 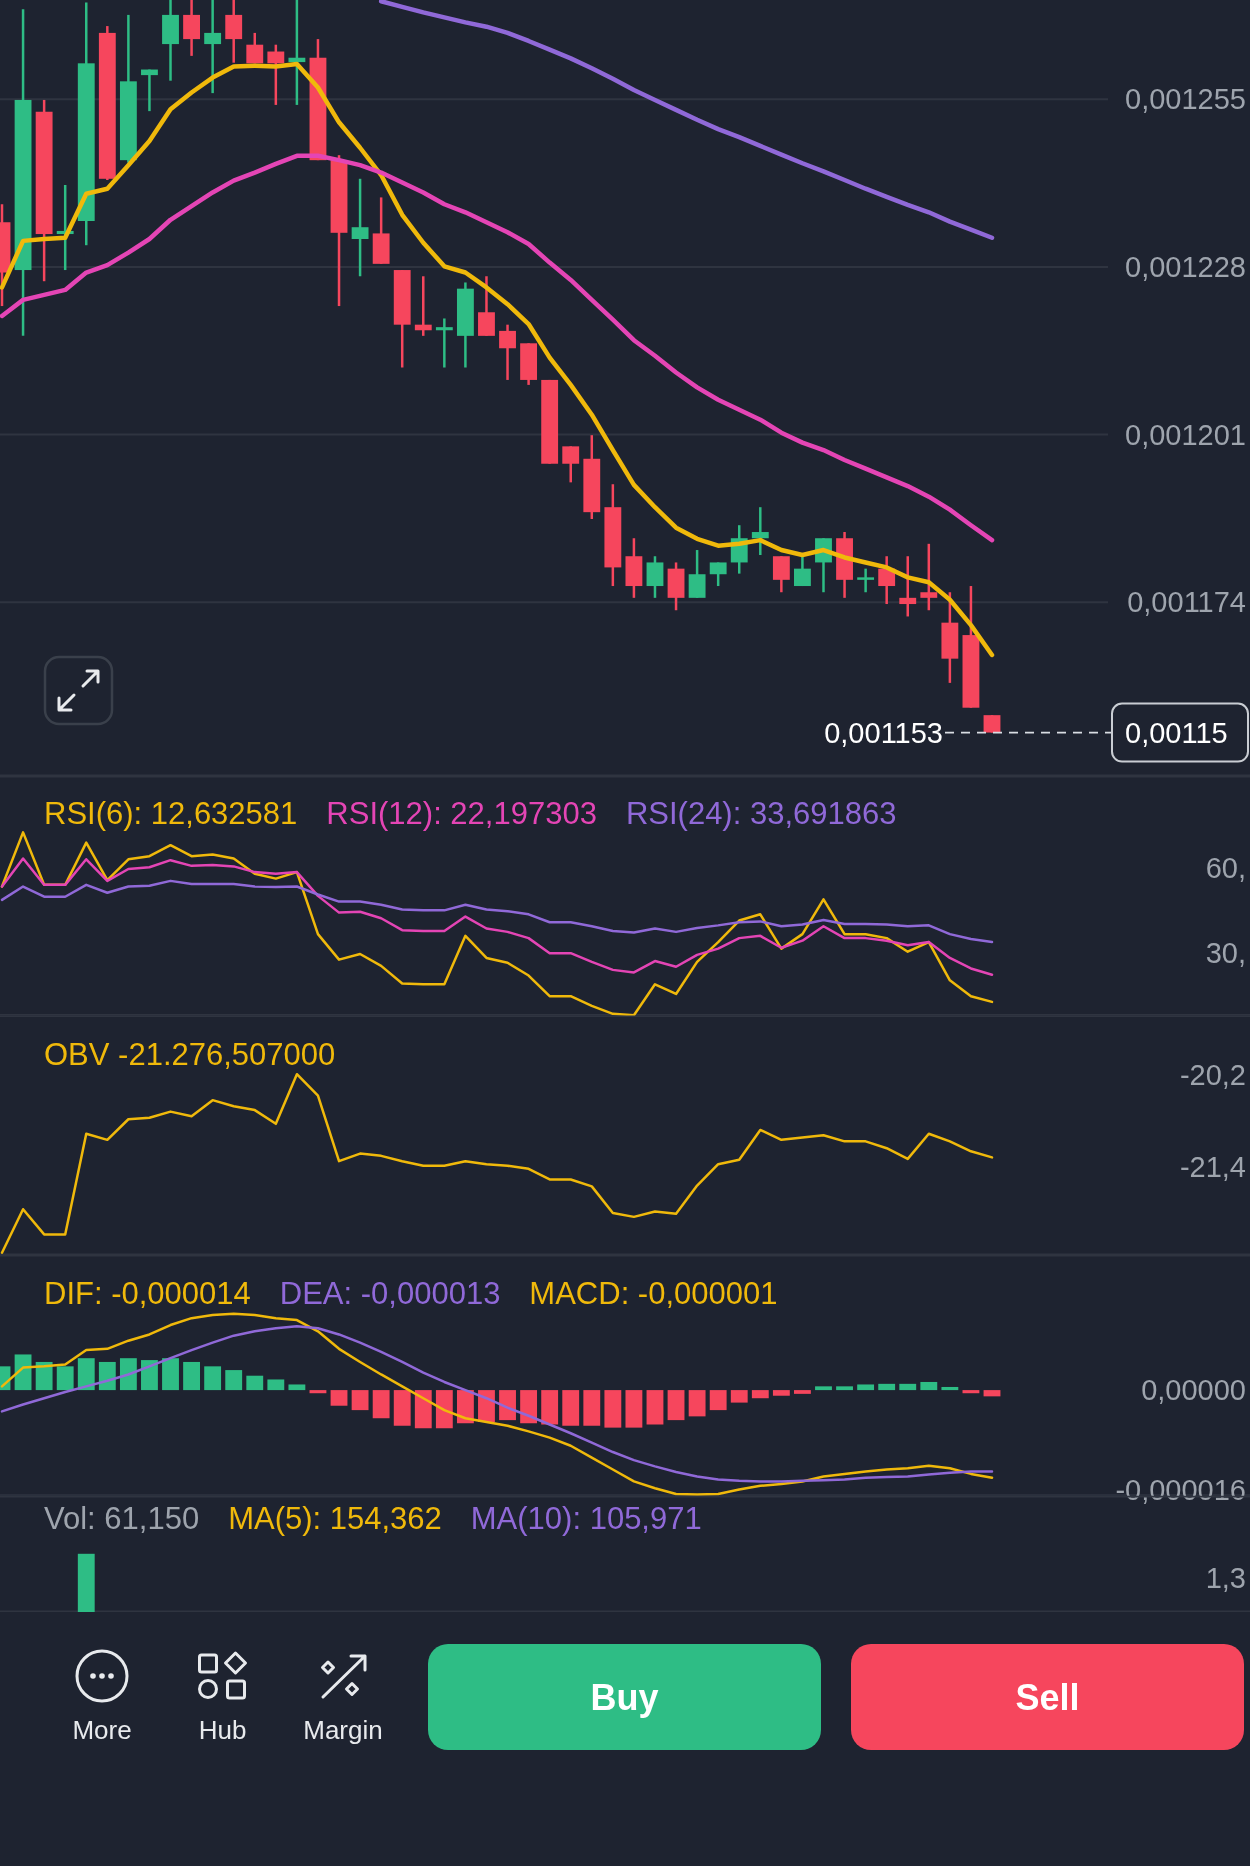 I want to click on text: Buy, so click(x=624, y=1697).